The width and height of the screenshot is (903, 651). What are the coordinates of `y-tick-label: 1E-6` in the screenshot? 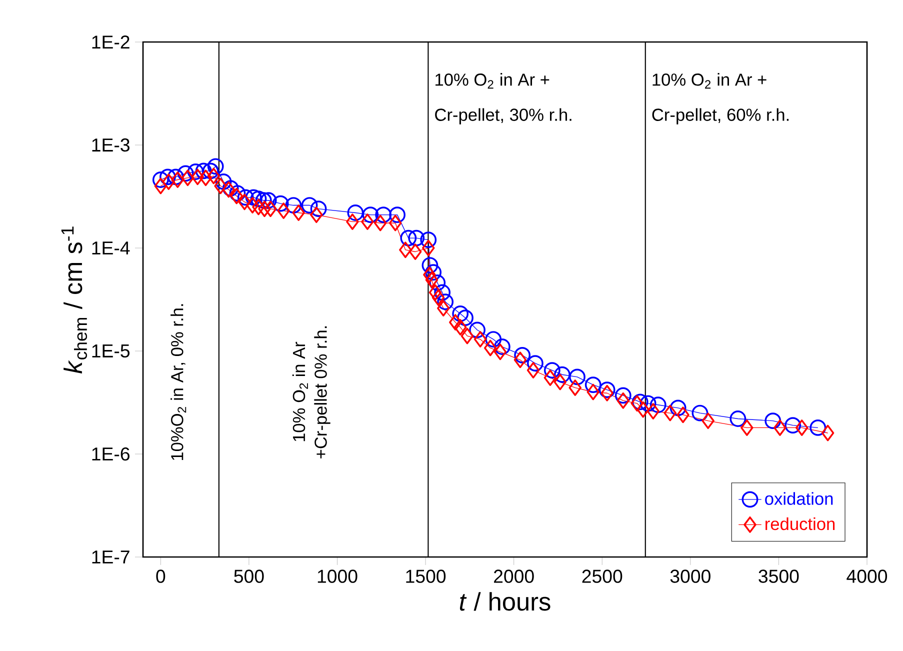 It's located at (111, 454).